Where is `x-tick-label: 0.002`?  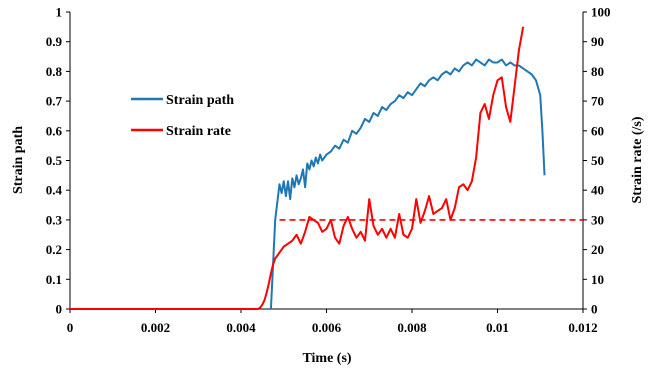 x-tick-label: 0.002 is located at coordinates (155, 327).